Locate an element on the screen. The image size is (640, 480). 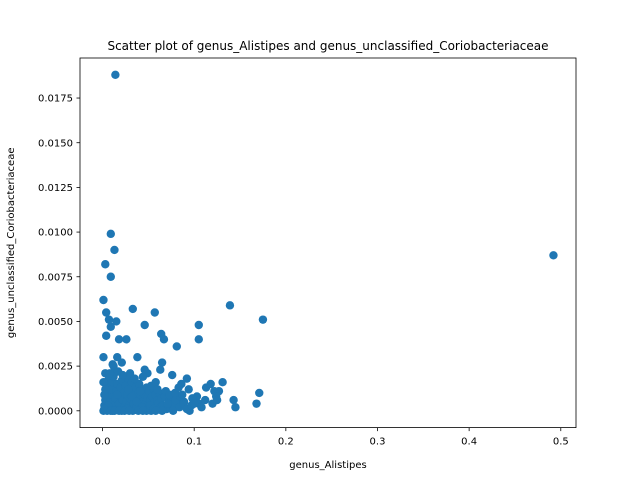
y-tick-label: 0.0125 is located at coordinates (55, 188).